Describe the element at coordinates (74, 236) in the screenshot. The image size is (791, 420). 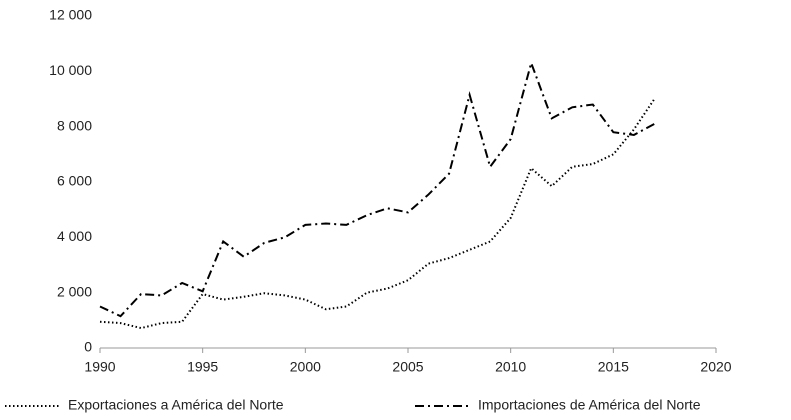
I see `y-tick-label: 4 000` at that location.